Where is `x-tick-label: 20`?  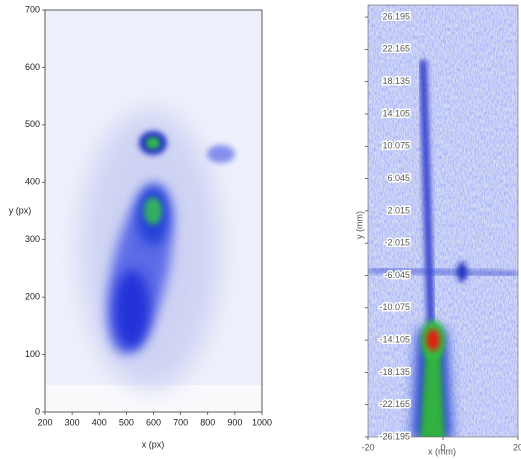
x-tick-label: 20 is located at coordinates (517, 447).